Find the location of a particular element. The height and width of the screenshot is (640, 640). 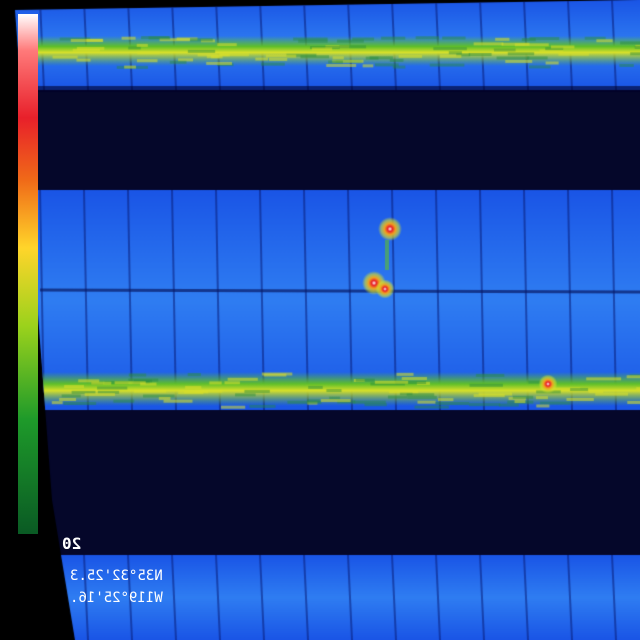

overlay-fragment-text: 20 is located at coordinates (71, 544).